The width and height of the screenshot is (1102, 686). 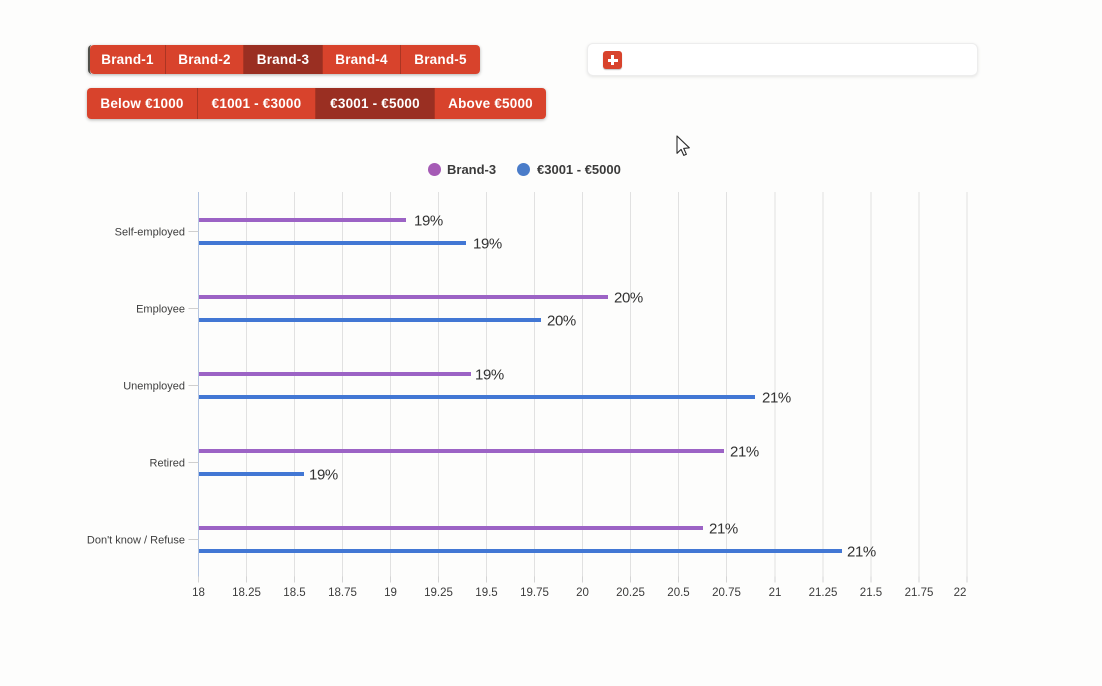 What do you see at coordinates (136, 541) in the screenshot?
I see `svg-text: Don't know / Refuse` at bounding box center [136, 541].